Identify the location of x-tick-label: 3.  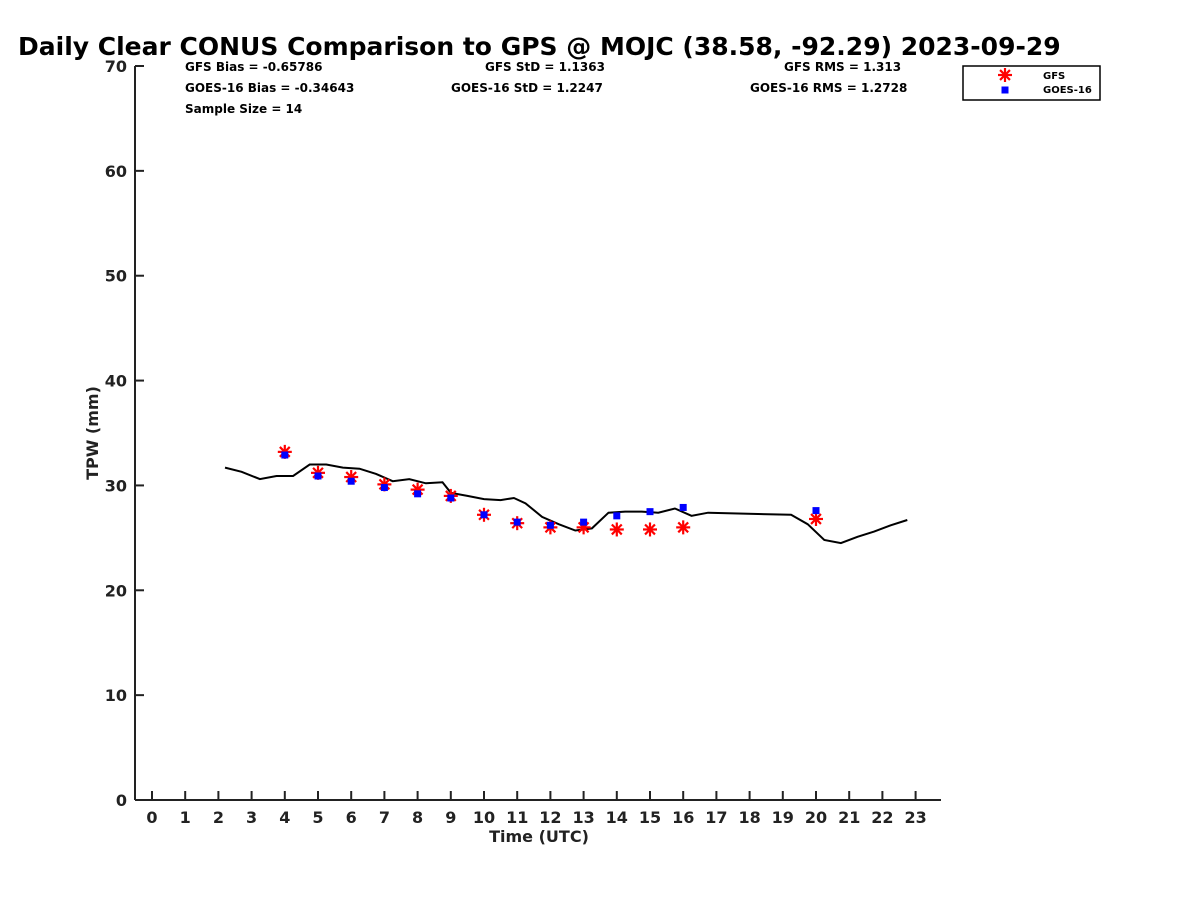
(251, 817).